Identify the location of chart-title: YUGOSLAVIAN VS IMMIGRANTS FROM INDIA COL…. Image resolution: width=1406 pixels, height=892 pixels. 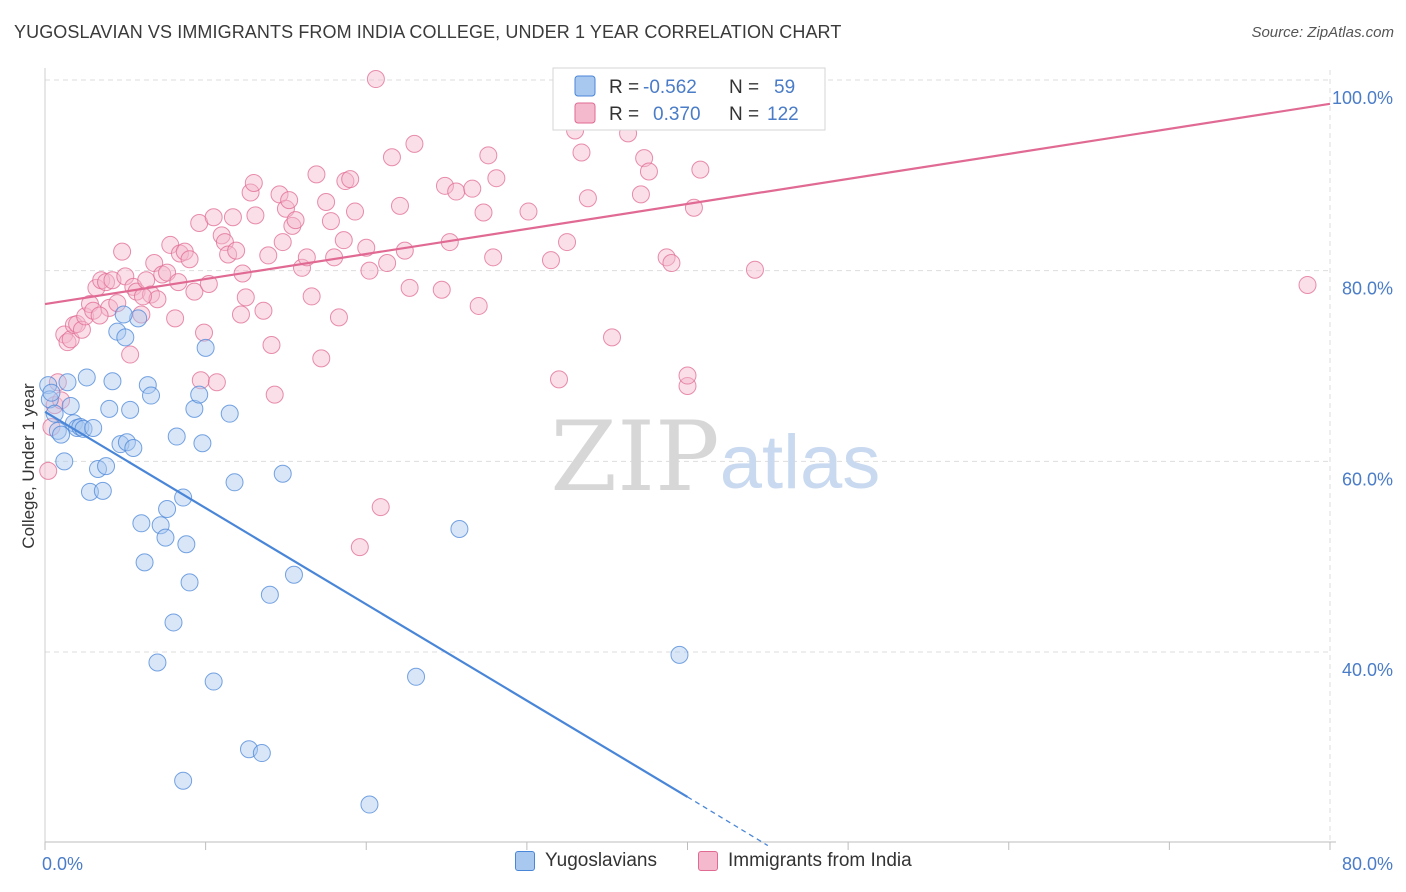
(428, 32).